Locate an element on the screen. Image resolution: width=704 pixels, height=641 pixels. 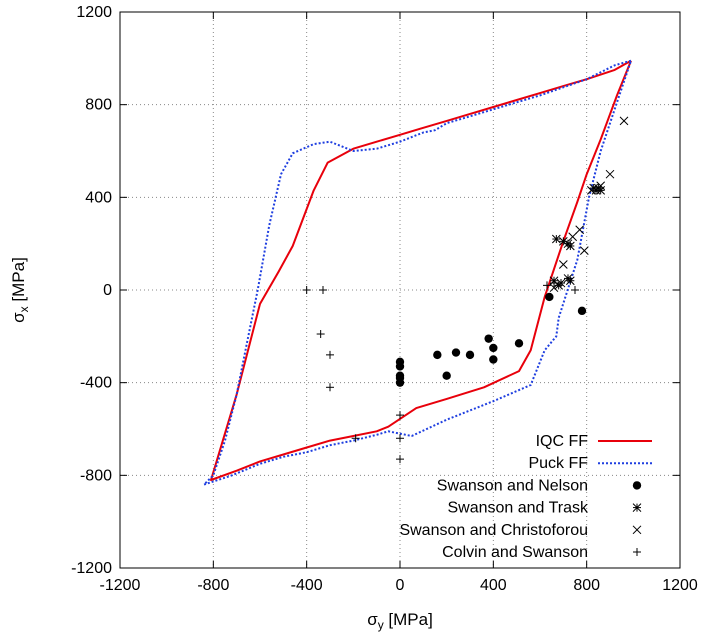
y-tick-label: 400 is located at coordinates (98, 197).